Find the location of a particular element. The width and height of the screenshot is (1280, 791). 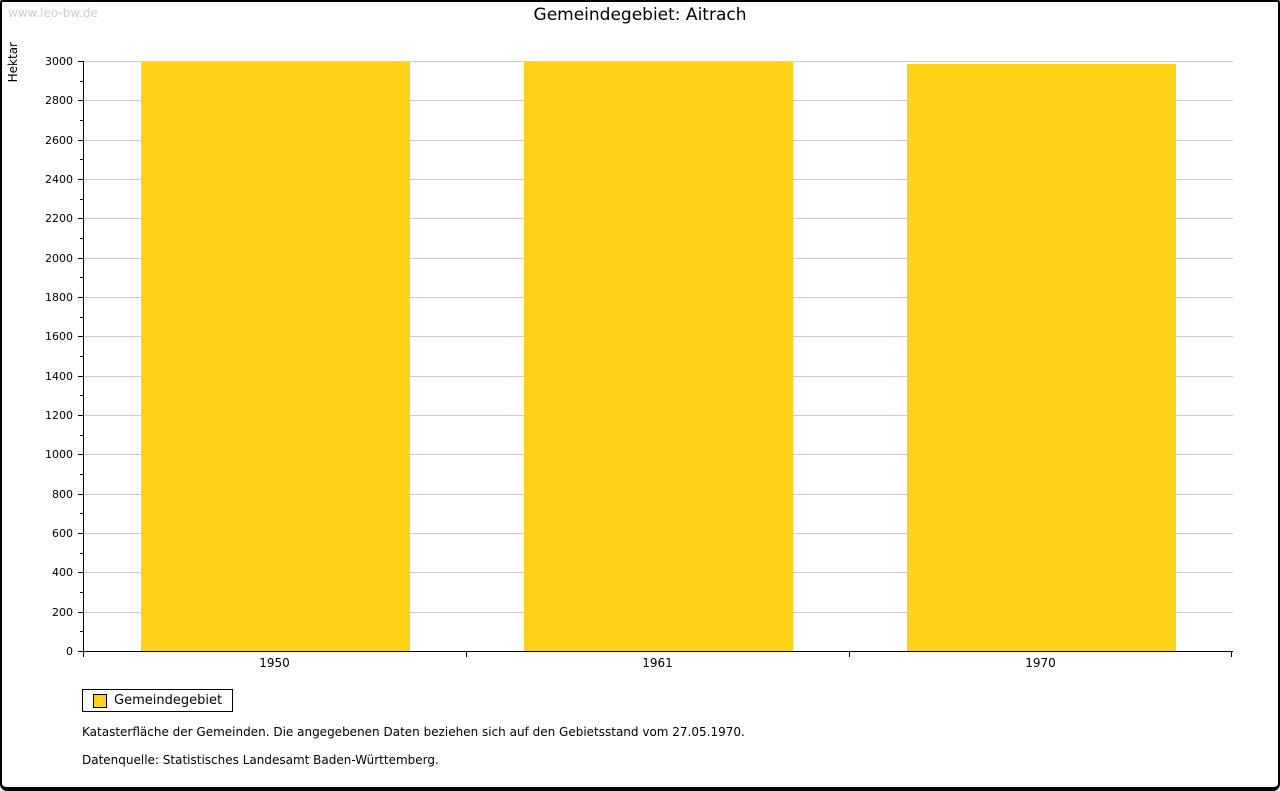

chart-title: Gemeindegebiet: Aitrach is located at coordinates (640, 15).